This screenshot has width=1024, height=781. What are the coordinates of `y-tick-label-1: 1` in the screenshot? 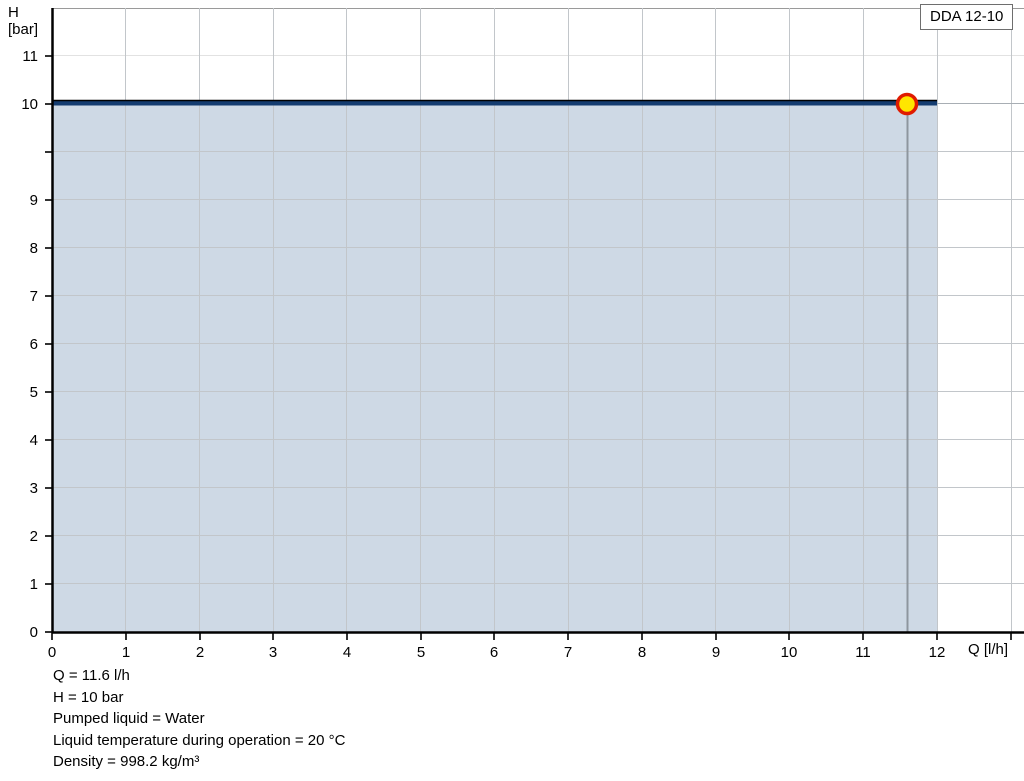 It's located at (33, 584).